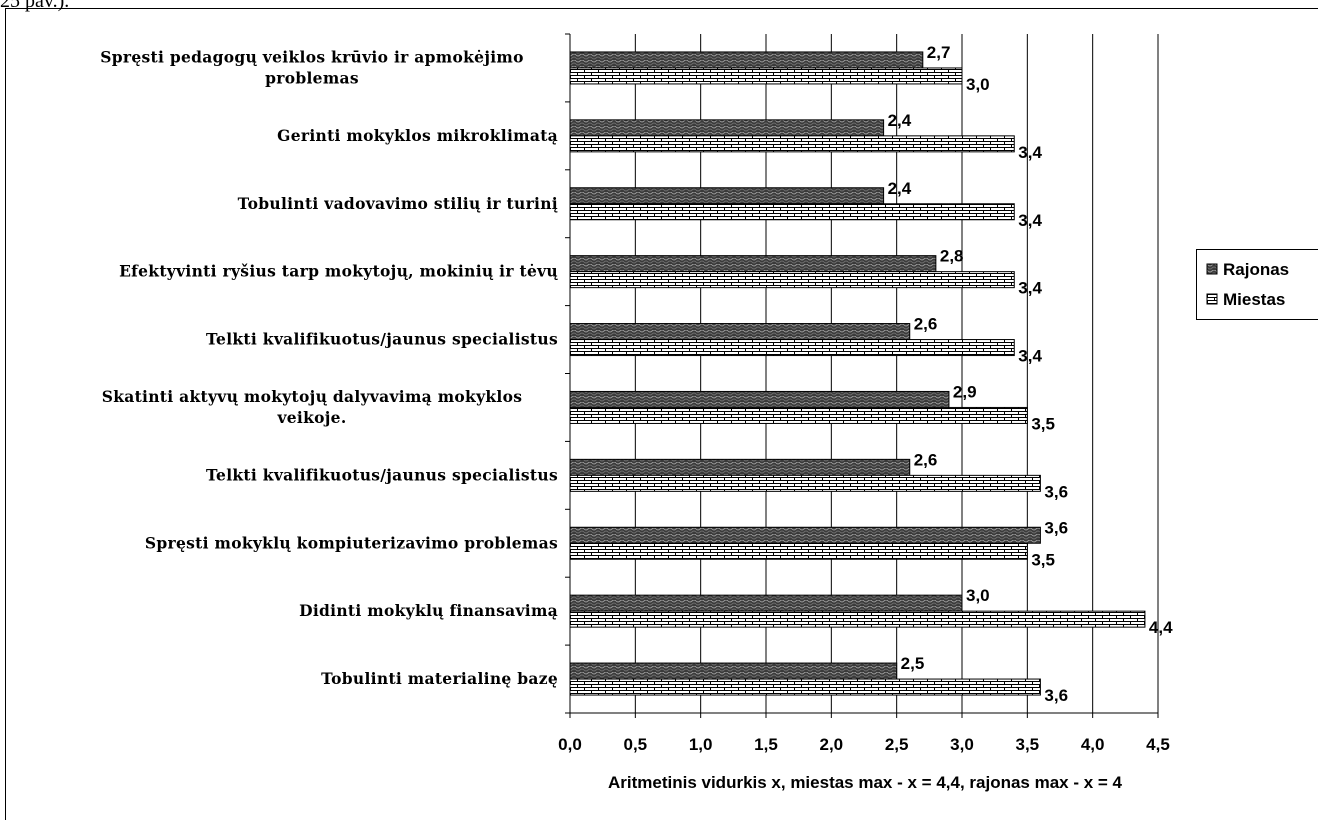  Describe the element at coordinates (1056, 527) in the screenshot. I see `data-label-rajonas: 3,6` at that location.